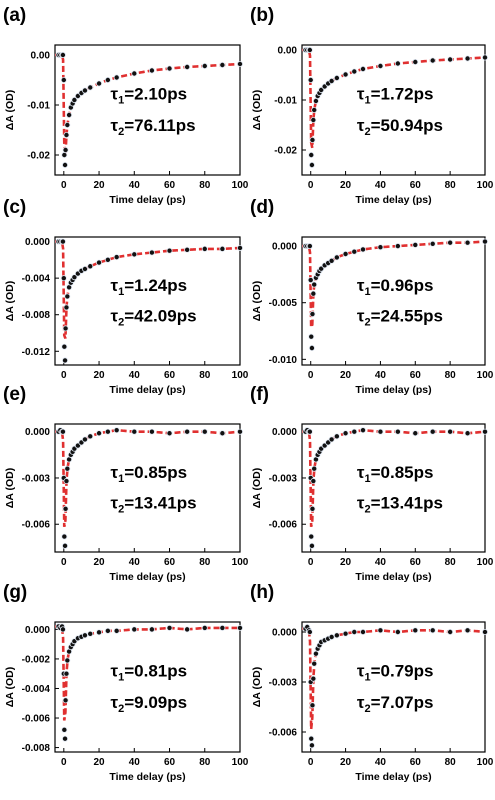 The image size is (495, 800). What do you see at coordinates (285, 101) in the screenshot?
I see `y-tick-label: -0.01` at bounding box center [285, 101].